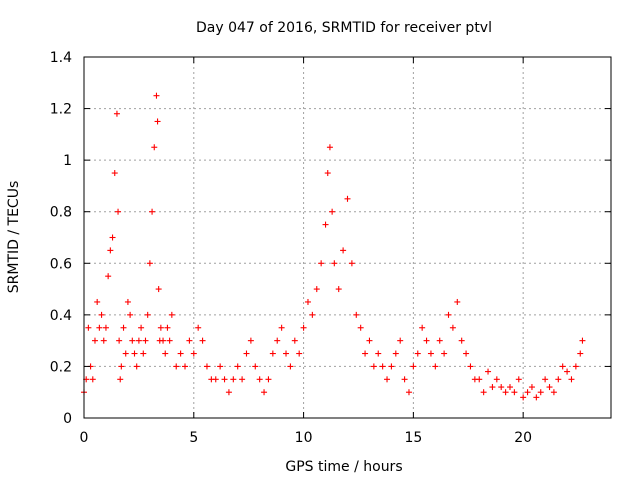 This screenshot has width=640, height=480. I want to click on y-tick-label: 0.8, so click(61, 213).